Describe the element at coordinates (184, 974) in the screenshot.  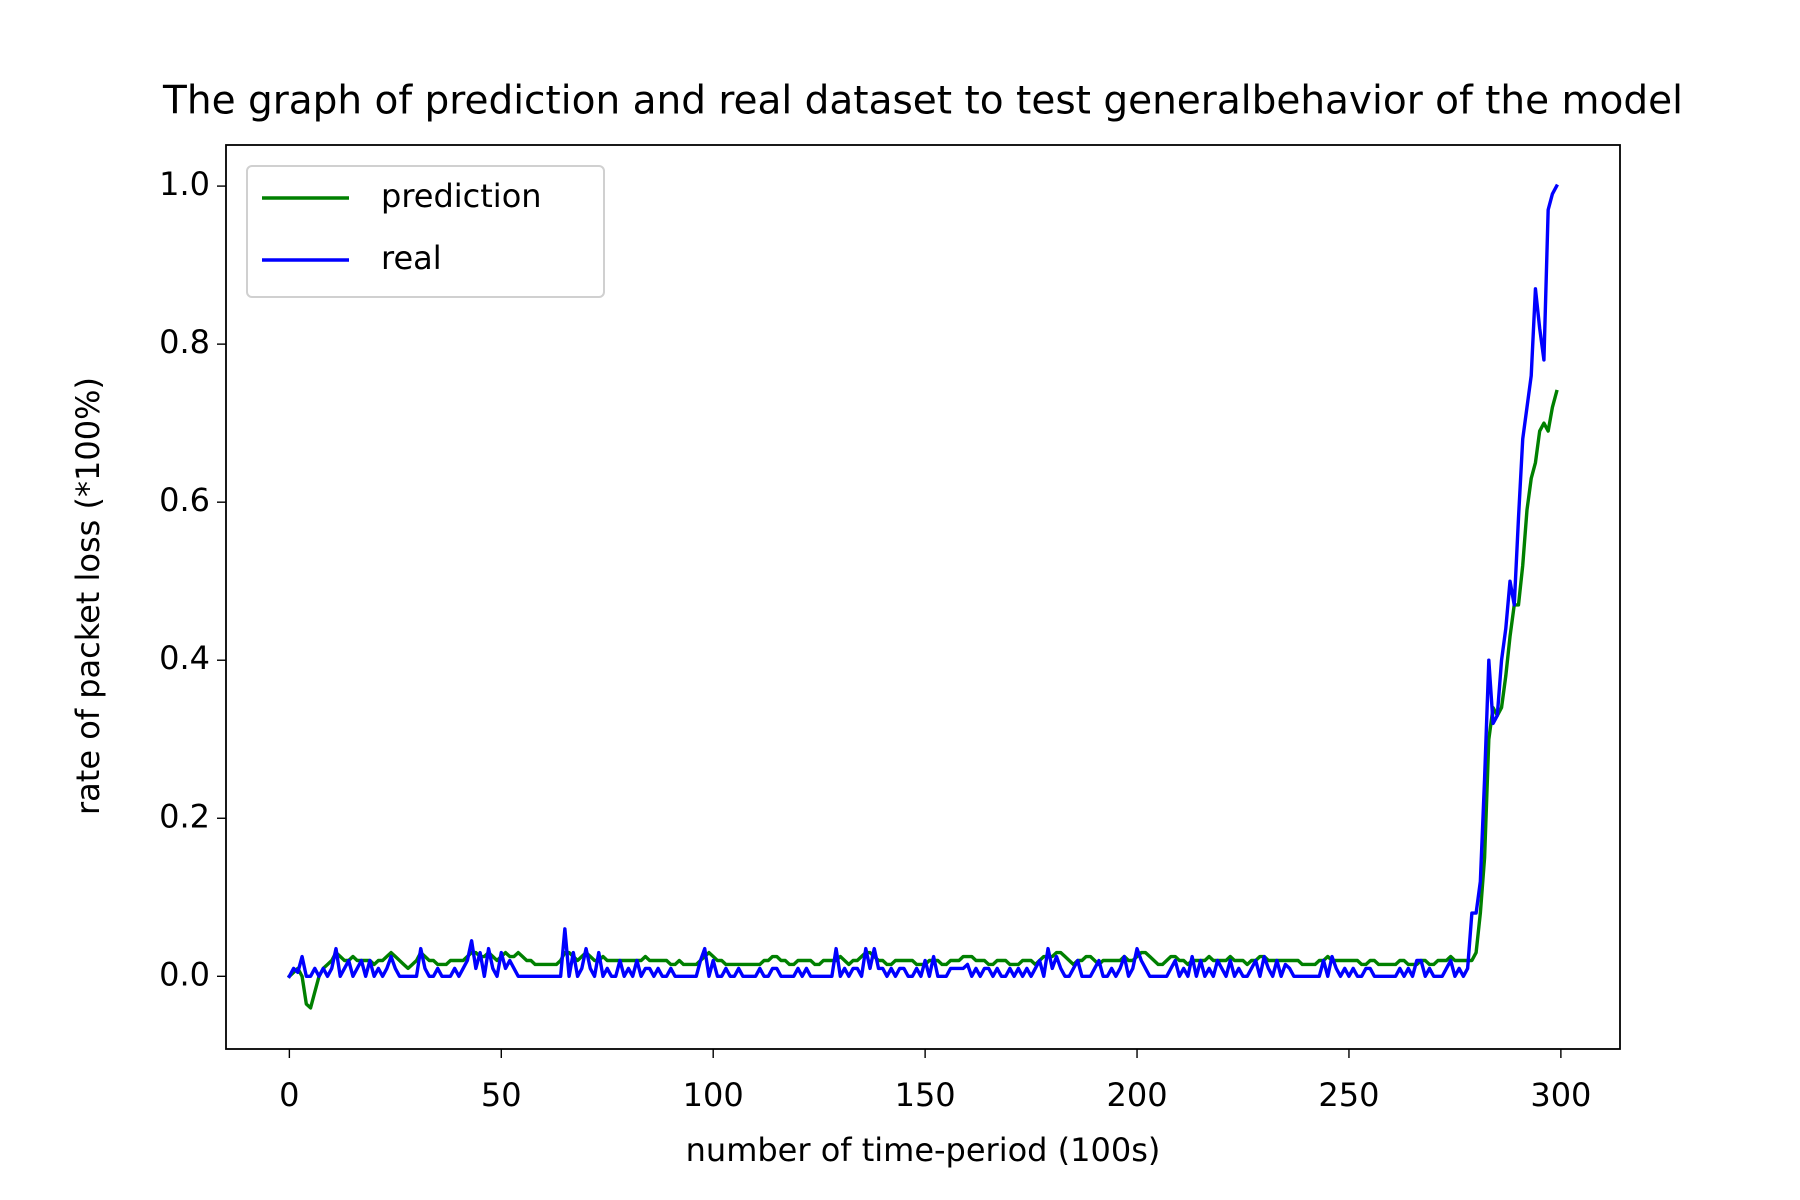
I see `y-tick-label: 0.0` at that location.